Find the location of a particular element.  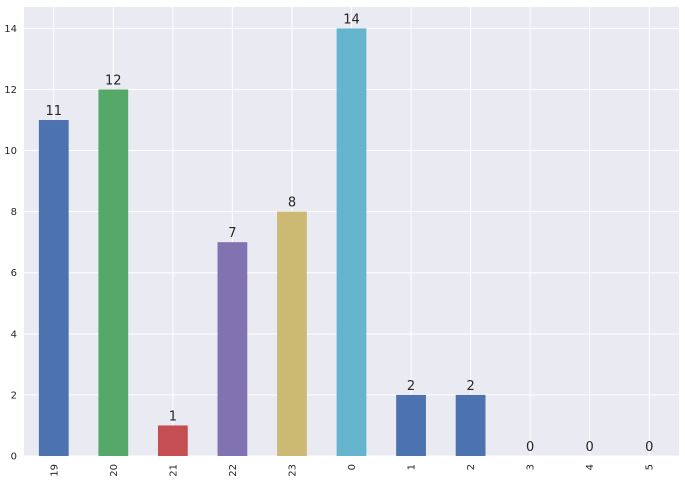

x-tick-label: 20 is located at coordinates (114, 470).